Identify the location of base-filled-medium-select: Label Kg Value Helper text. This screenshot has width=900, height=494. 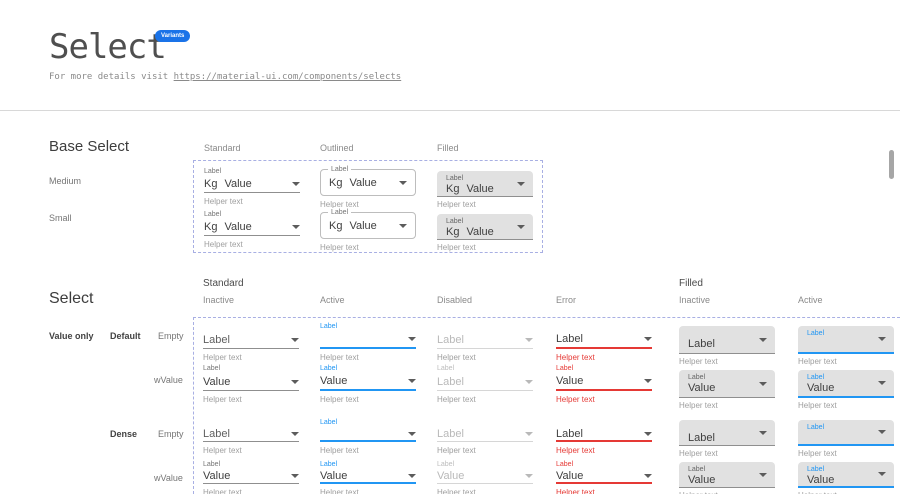
(485, 190).